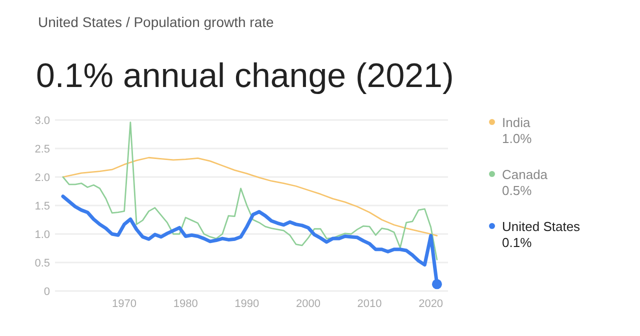 This screenshot has width=640, height=336. Describe the element at coordinates (42, 178) in the screenshot. I see `y-tick-label: 2.0` at that location.